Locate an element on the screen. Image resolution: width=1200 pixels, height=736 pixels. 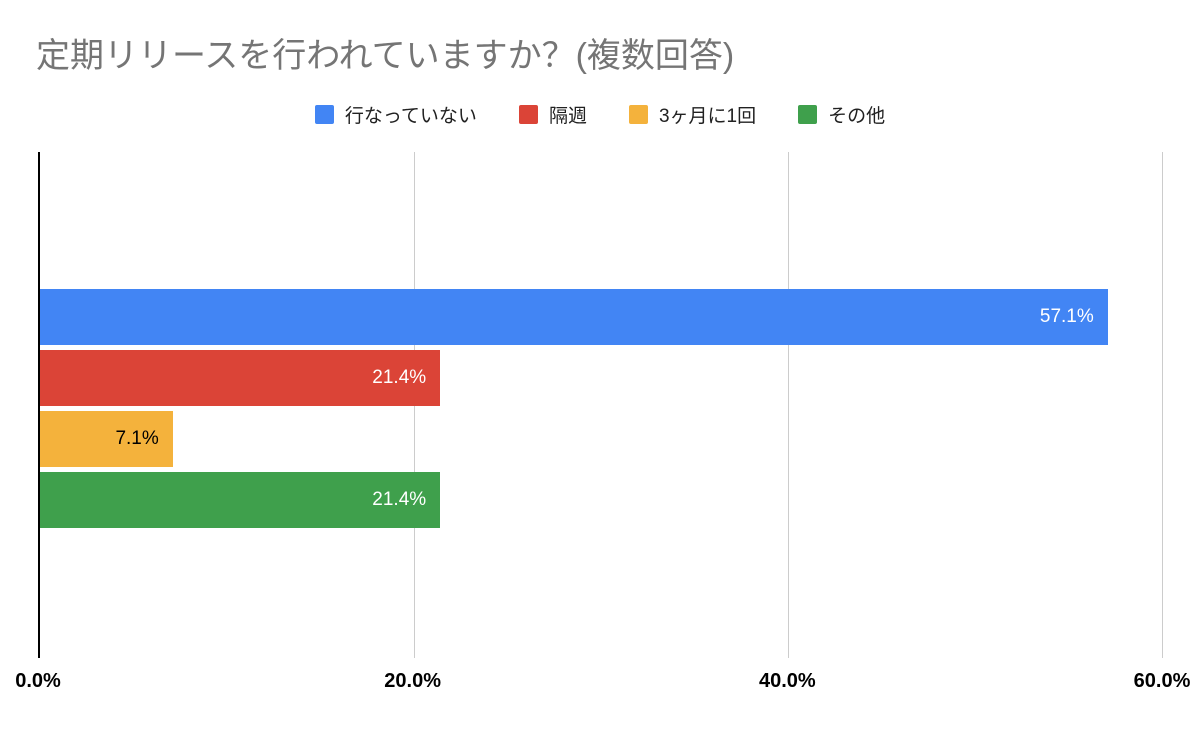
legend-label: 隔週 is located at coordinates (567, 116).